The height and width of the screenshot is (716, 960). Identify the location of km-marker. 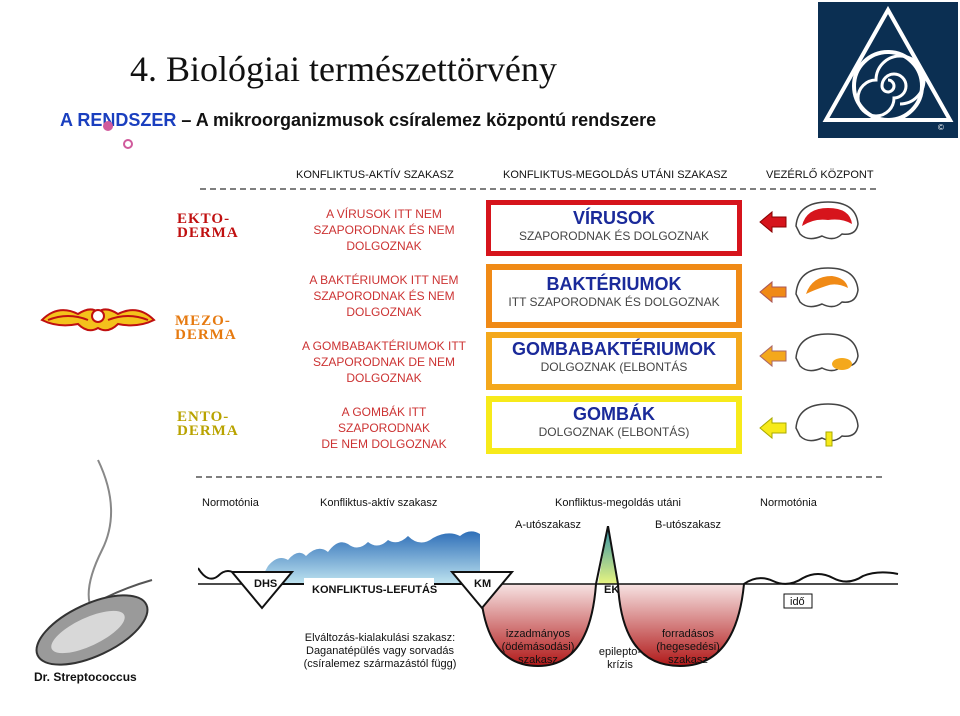
(482, 590).